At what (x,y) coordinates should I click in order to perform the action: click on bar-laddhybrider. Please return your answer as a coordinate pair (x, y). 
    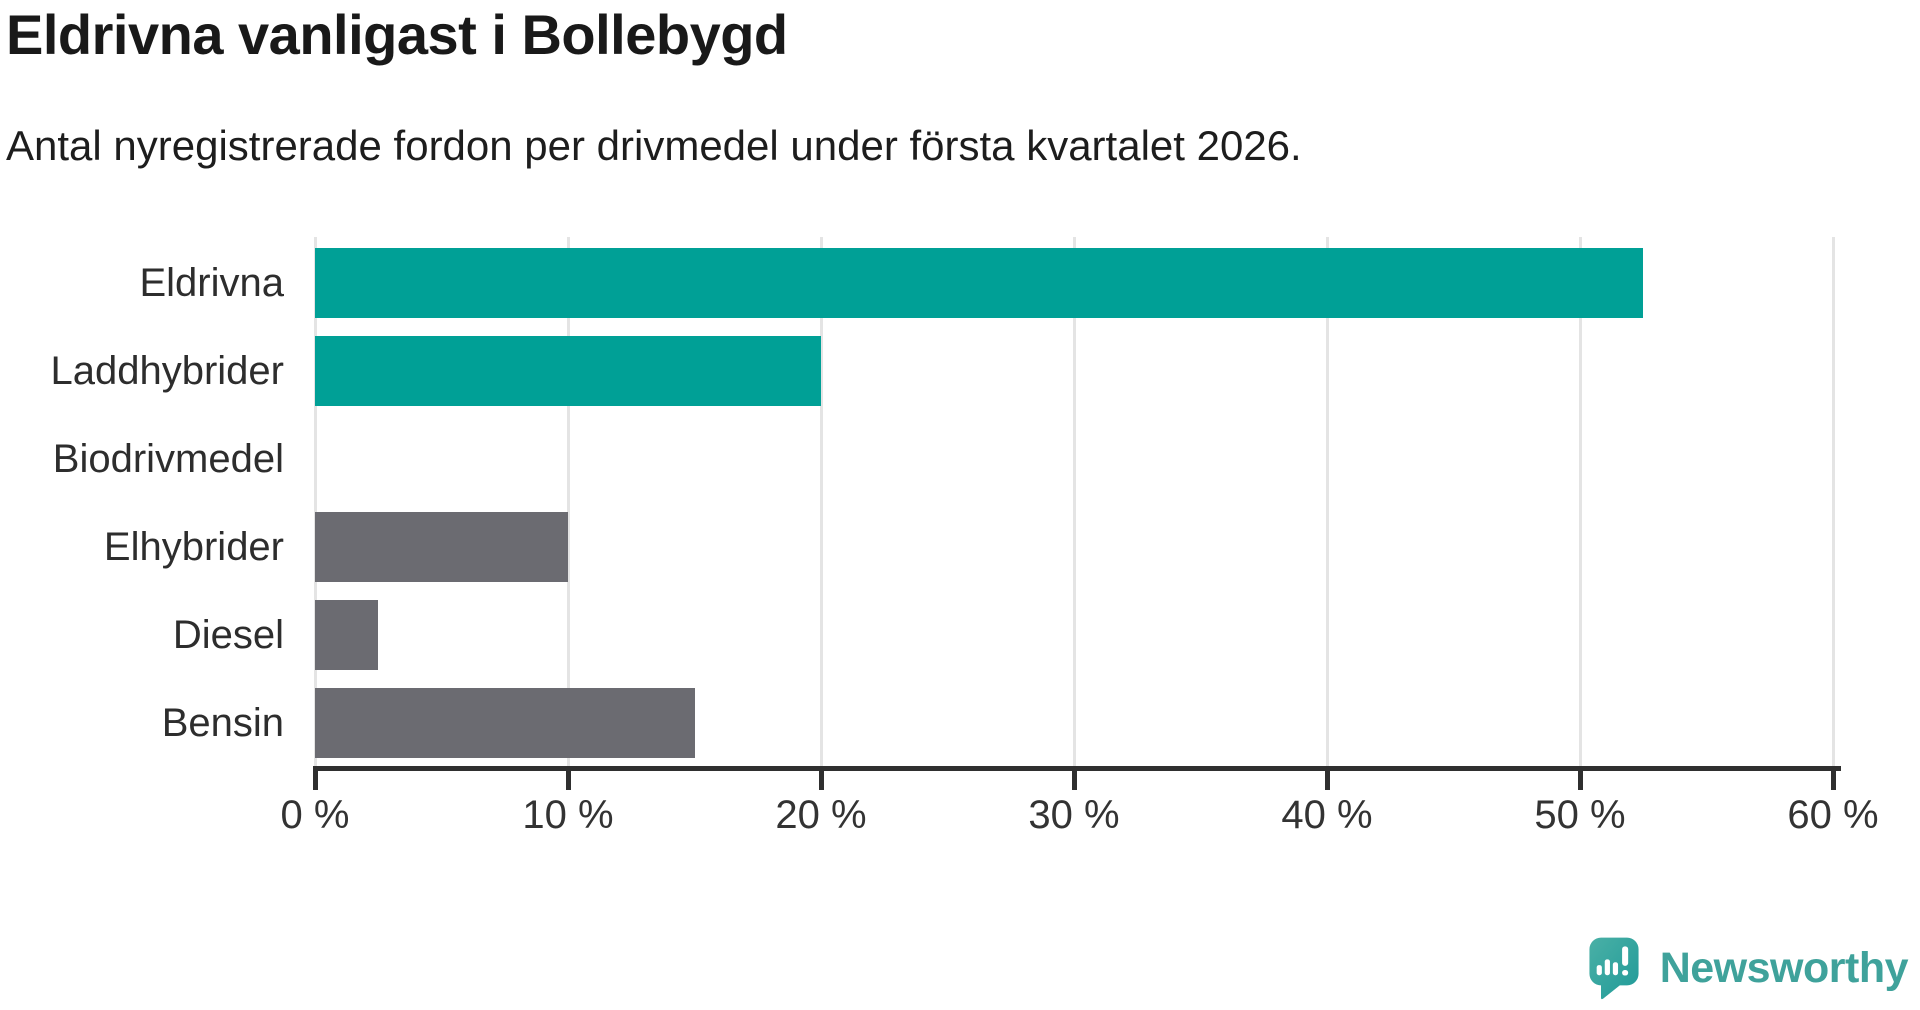
    Looking at the image, I should click on (568, 371).